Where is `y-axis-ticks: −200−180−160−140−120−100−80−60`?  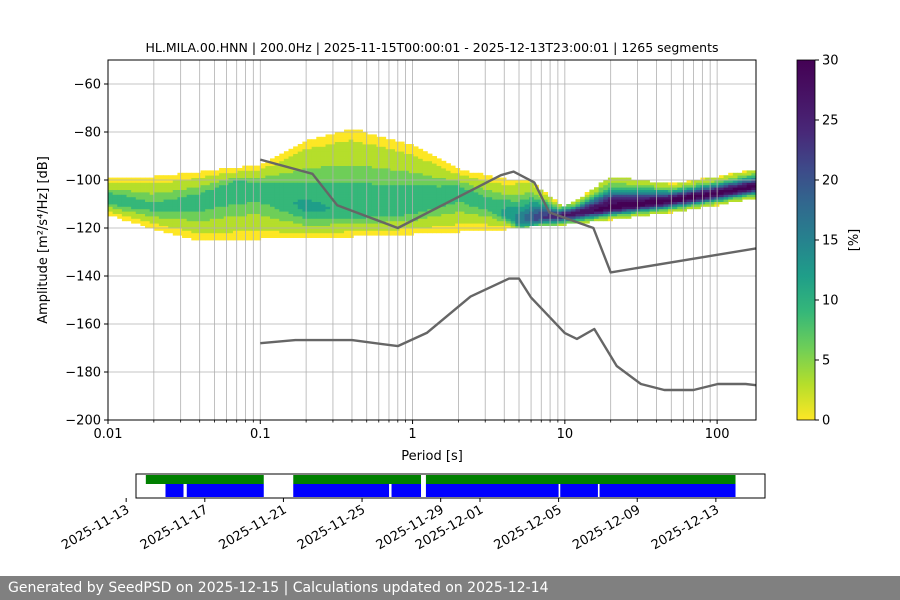 y-axis-ticks: −200−180−160−140−120−100−80−60 is located at coordinates (86, 253).